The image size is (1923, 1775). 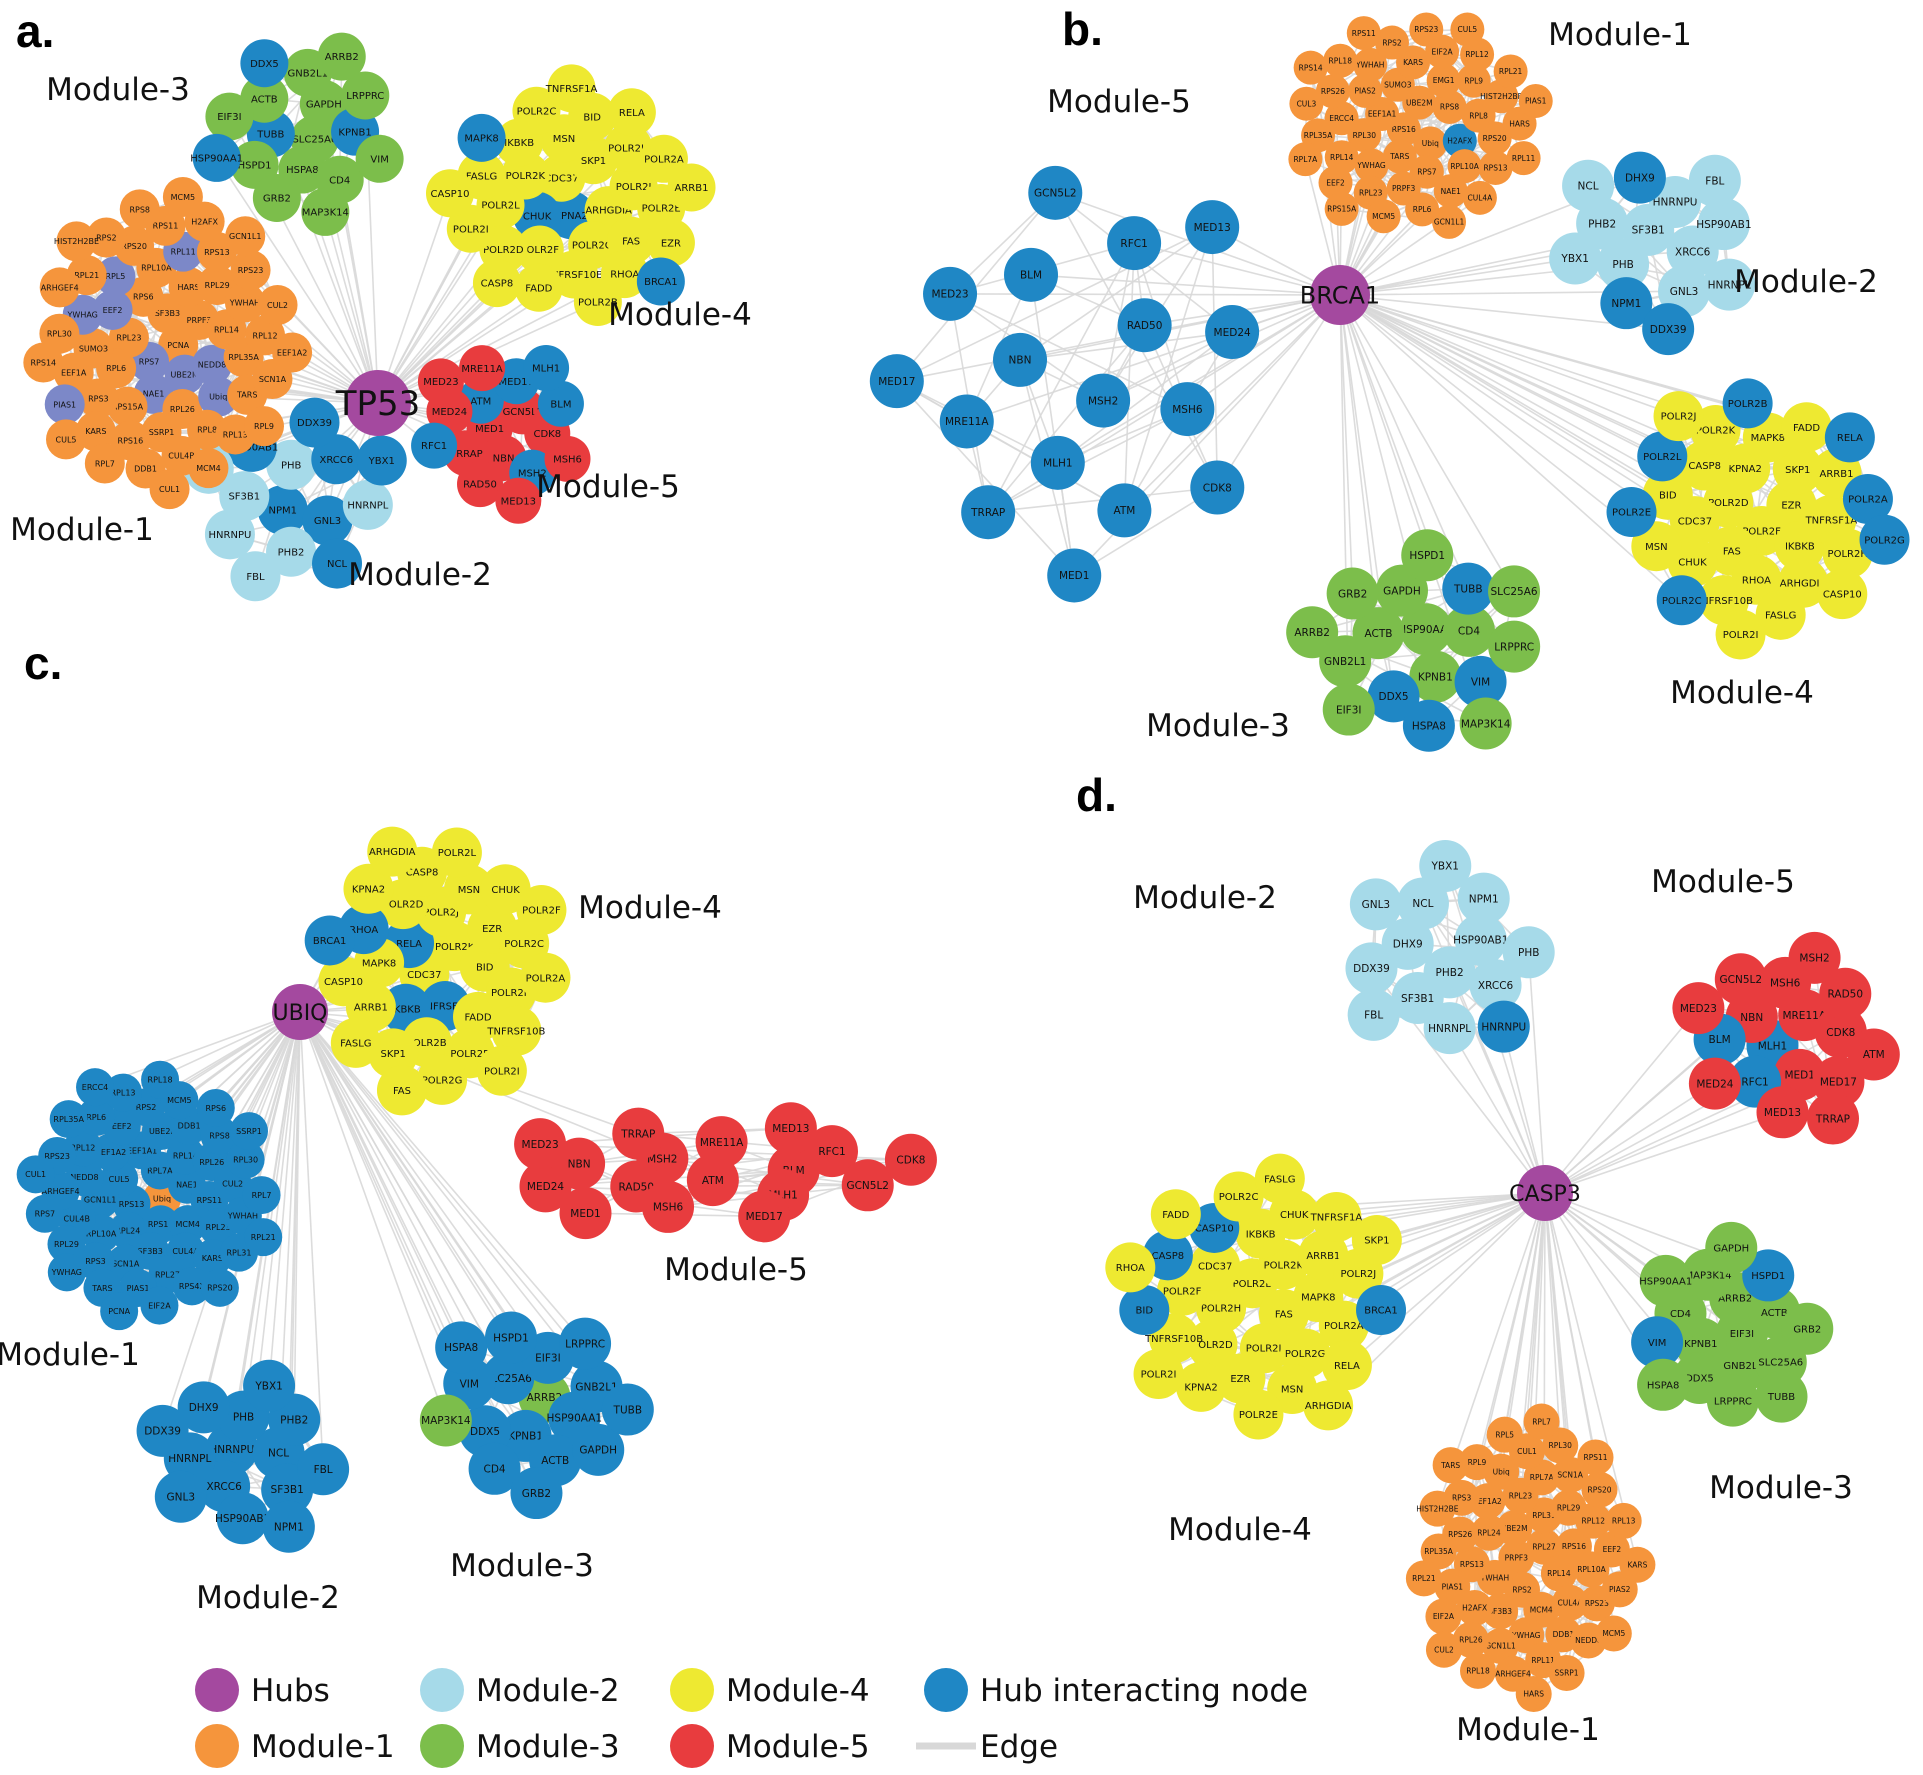 What do you see at coordinates (560, 403) in the screenshot?
I see `node-a-BLM` at bounding box center [560, 403].